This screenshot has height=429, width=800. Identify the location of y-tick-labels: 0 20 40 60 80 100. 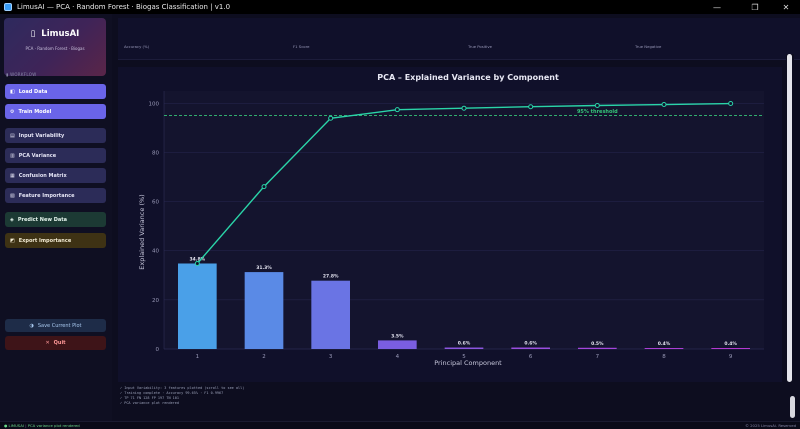
(154, 227).